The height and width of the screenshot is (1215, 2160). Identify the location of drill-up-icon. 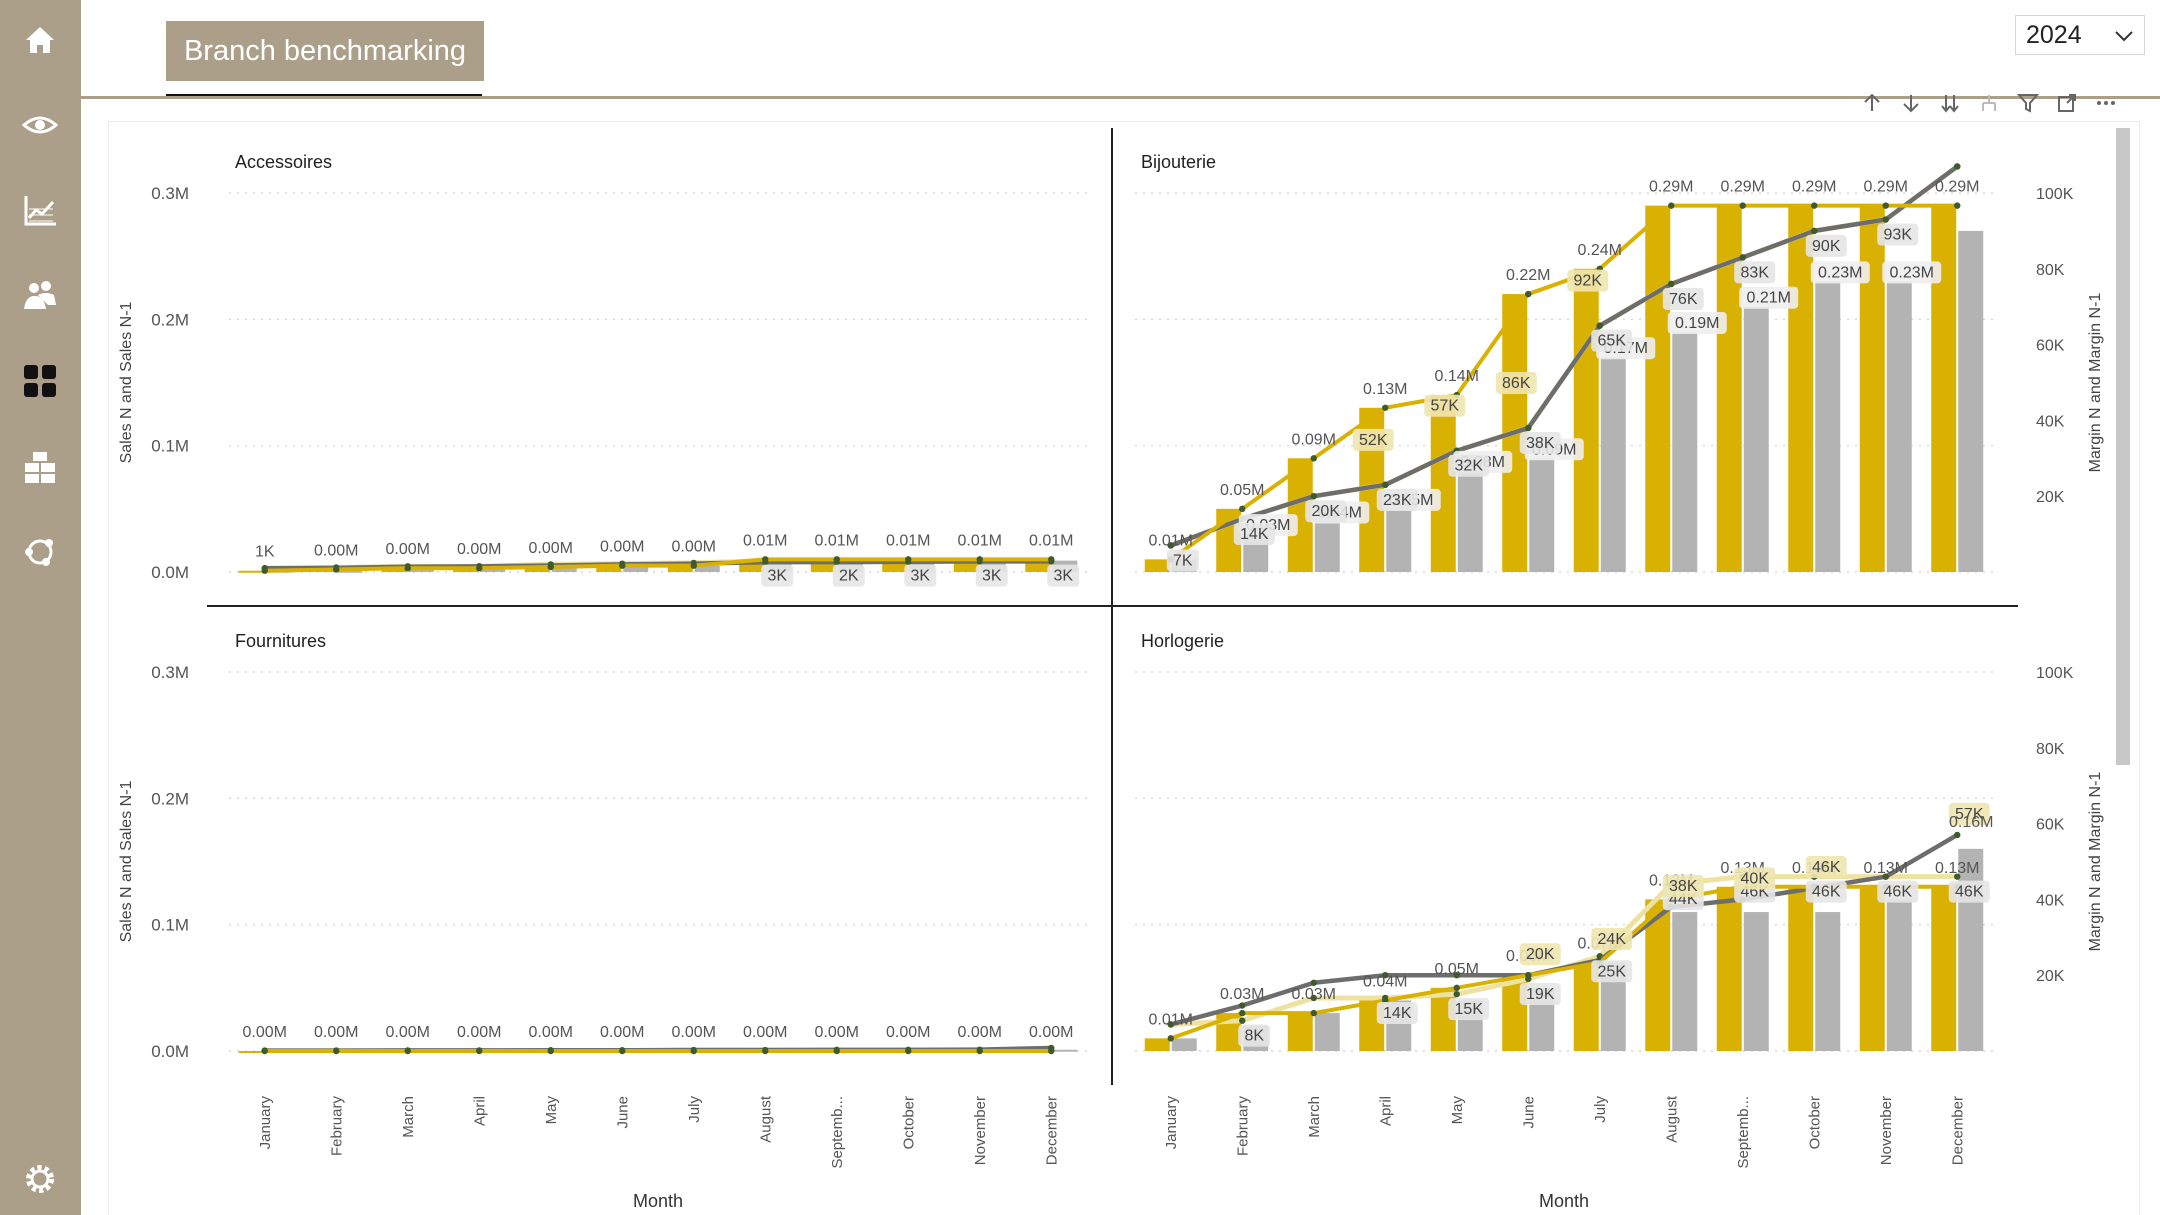
(1872, 103).